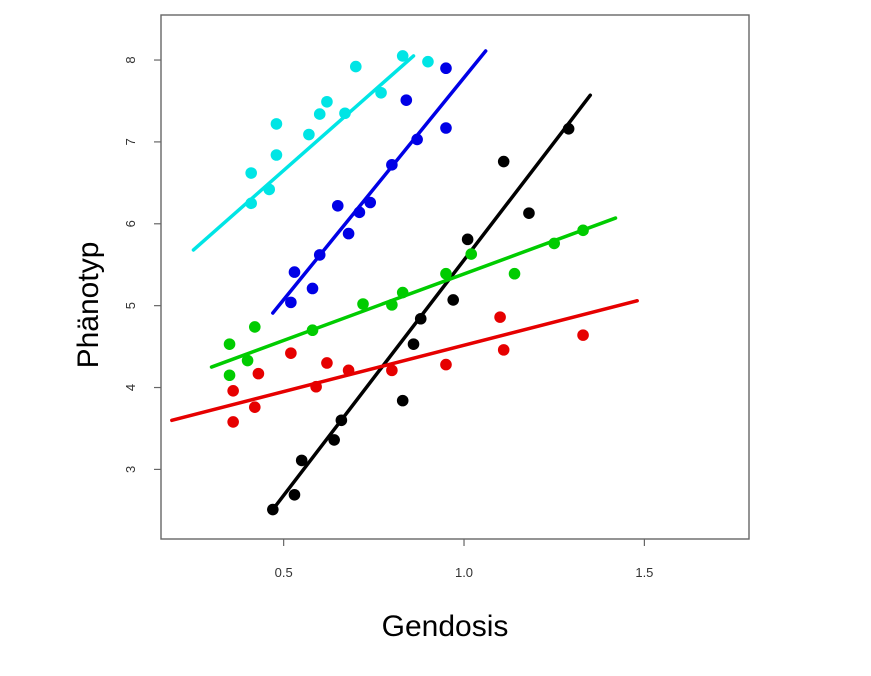 This screenshot has width=871, height=676. Describe the element at coordinates (130, 59) in the screenshot. I see `y-tick-label: 8` at that location.